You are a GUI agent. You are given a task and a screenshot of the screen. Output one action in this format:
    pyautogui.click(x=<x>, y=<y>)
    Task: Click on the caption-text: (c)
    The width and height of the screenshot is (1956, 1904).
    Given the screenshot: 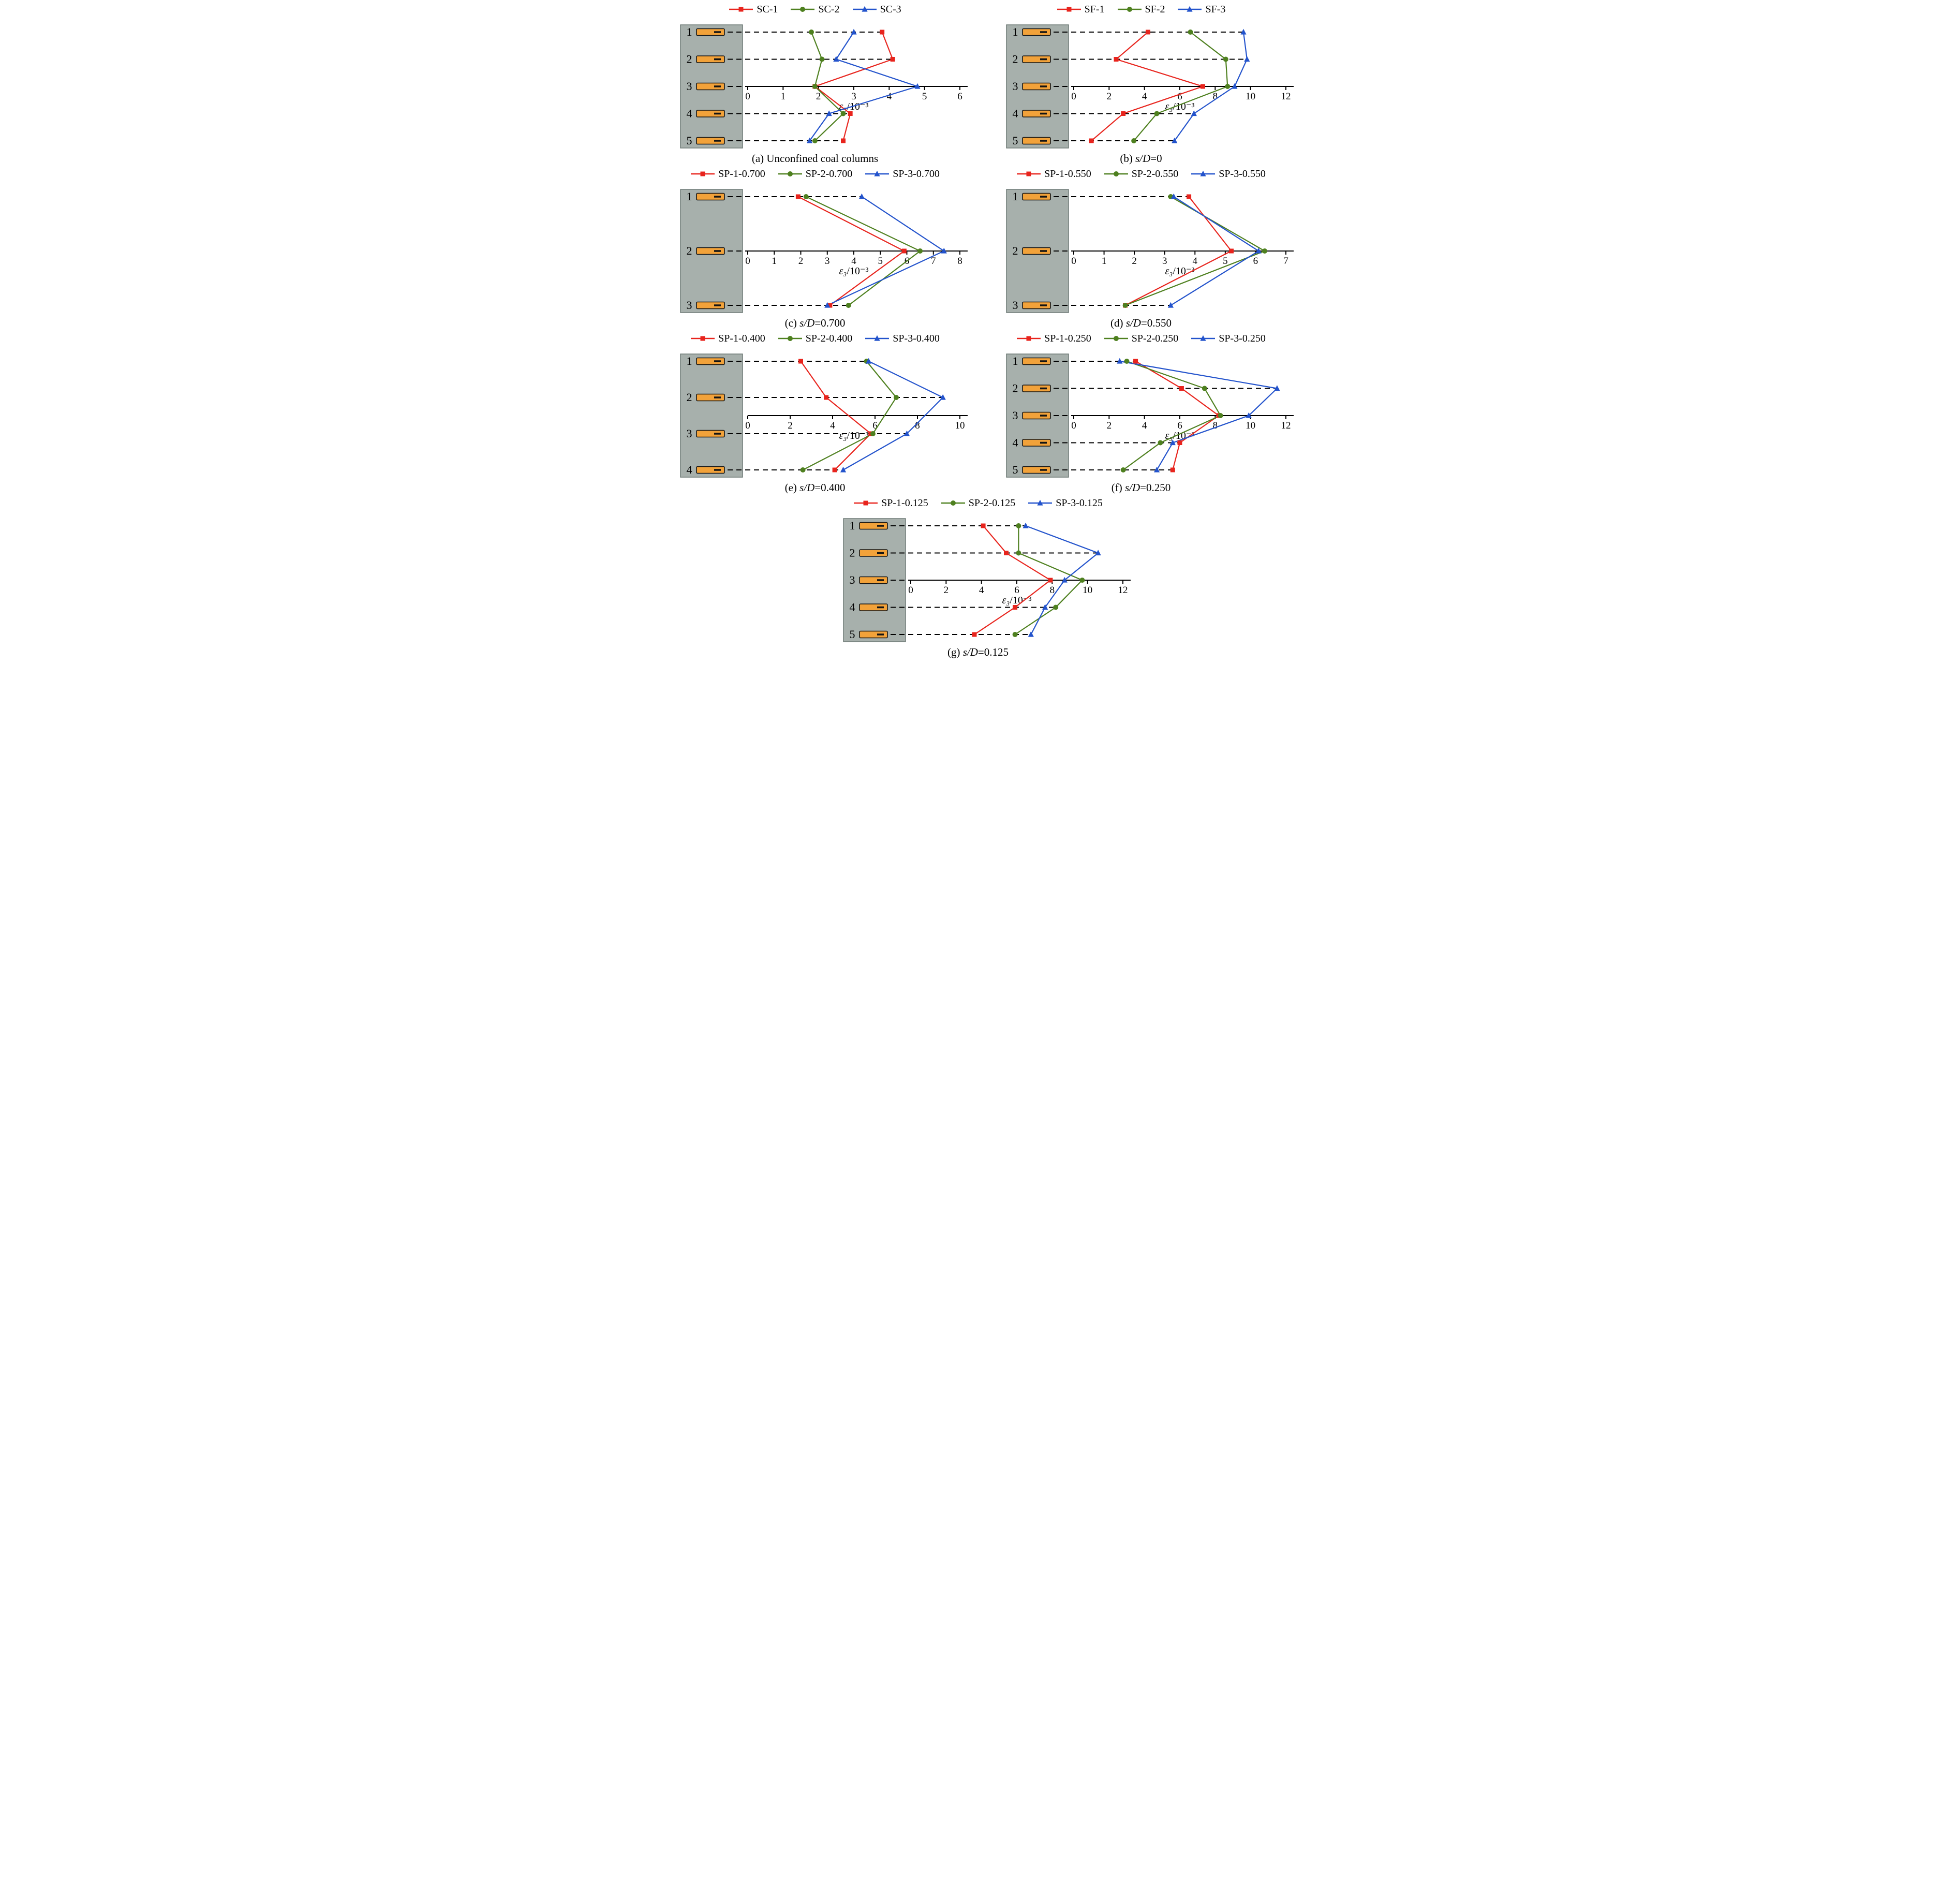 What is the action you would take?
    pyautogui.click(x=792, y=323)
    